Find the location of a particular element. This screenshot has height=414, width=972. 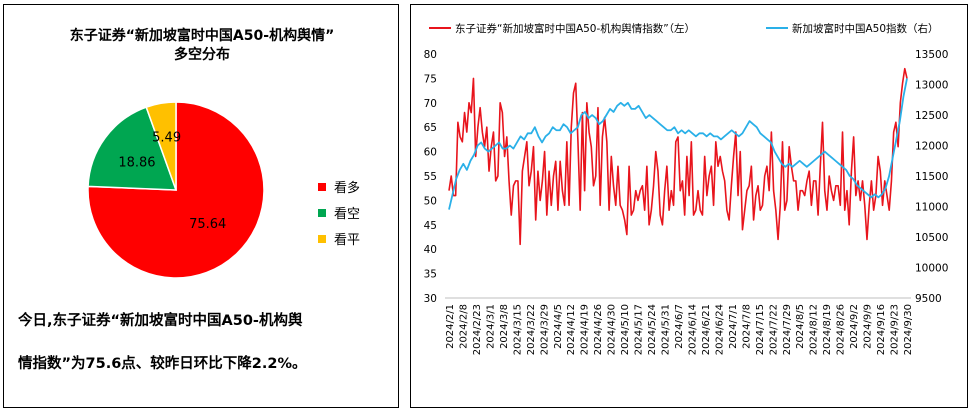

x-tick-label: 2024/9/9 is located at coordinates (868, 326).